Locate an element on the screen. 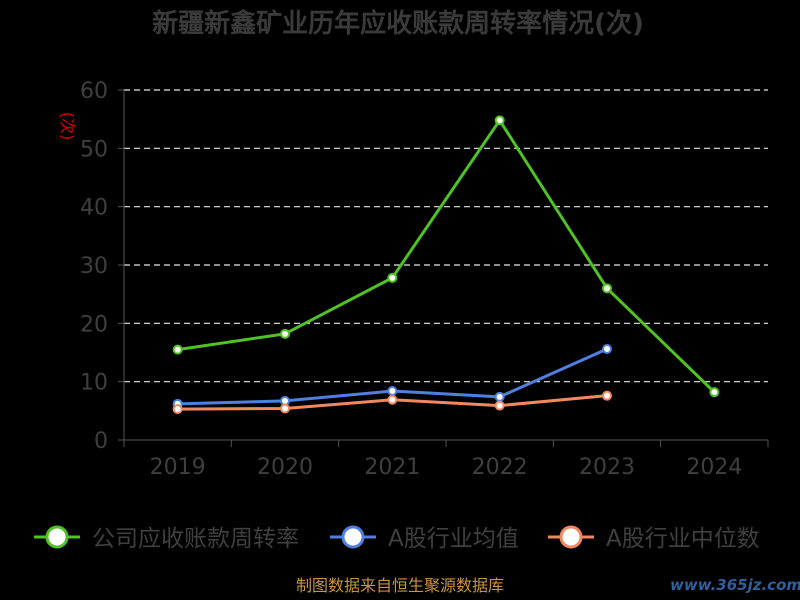 This screenshot has height=600, width=800. legend-item-2: A股行业中位数 is located at coordinates (654, 538).